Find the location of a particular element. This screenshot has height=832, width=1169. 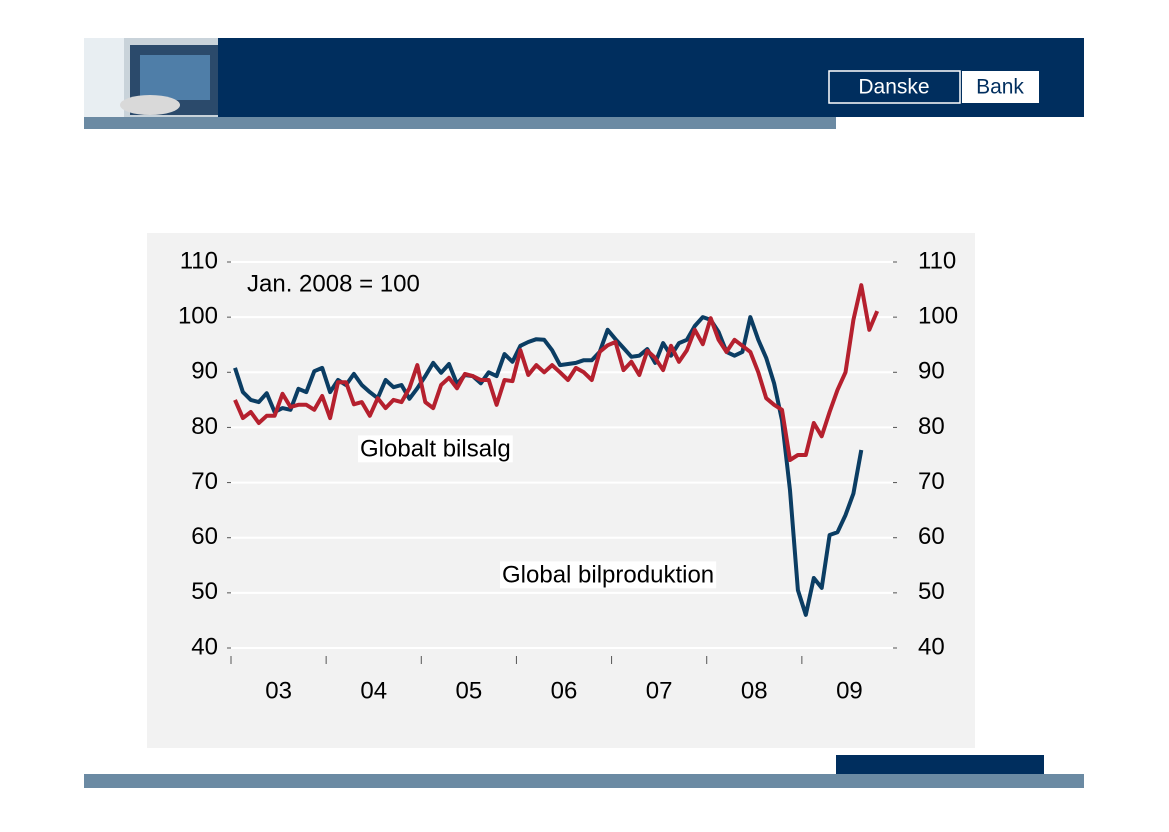

y-tick-label: 60 is located at coordinates (204, 536).